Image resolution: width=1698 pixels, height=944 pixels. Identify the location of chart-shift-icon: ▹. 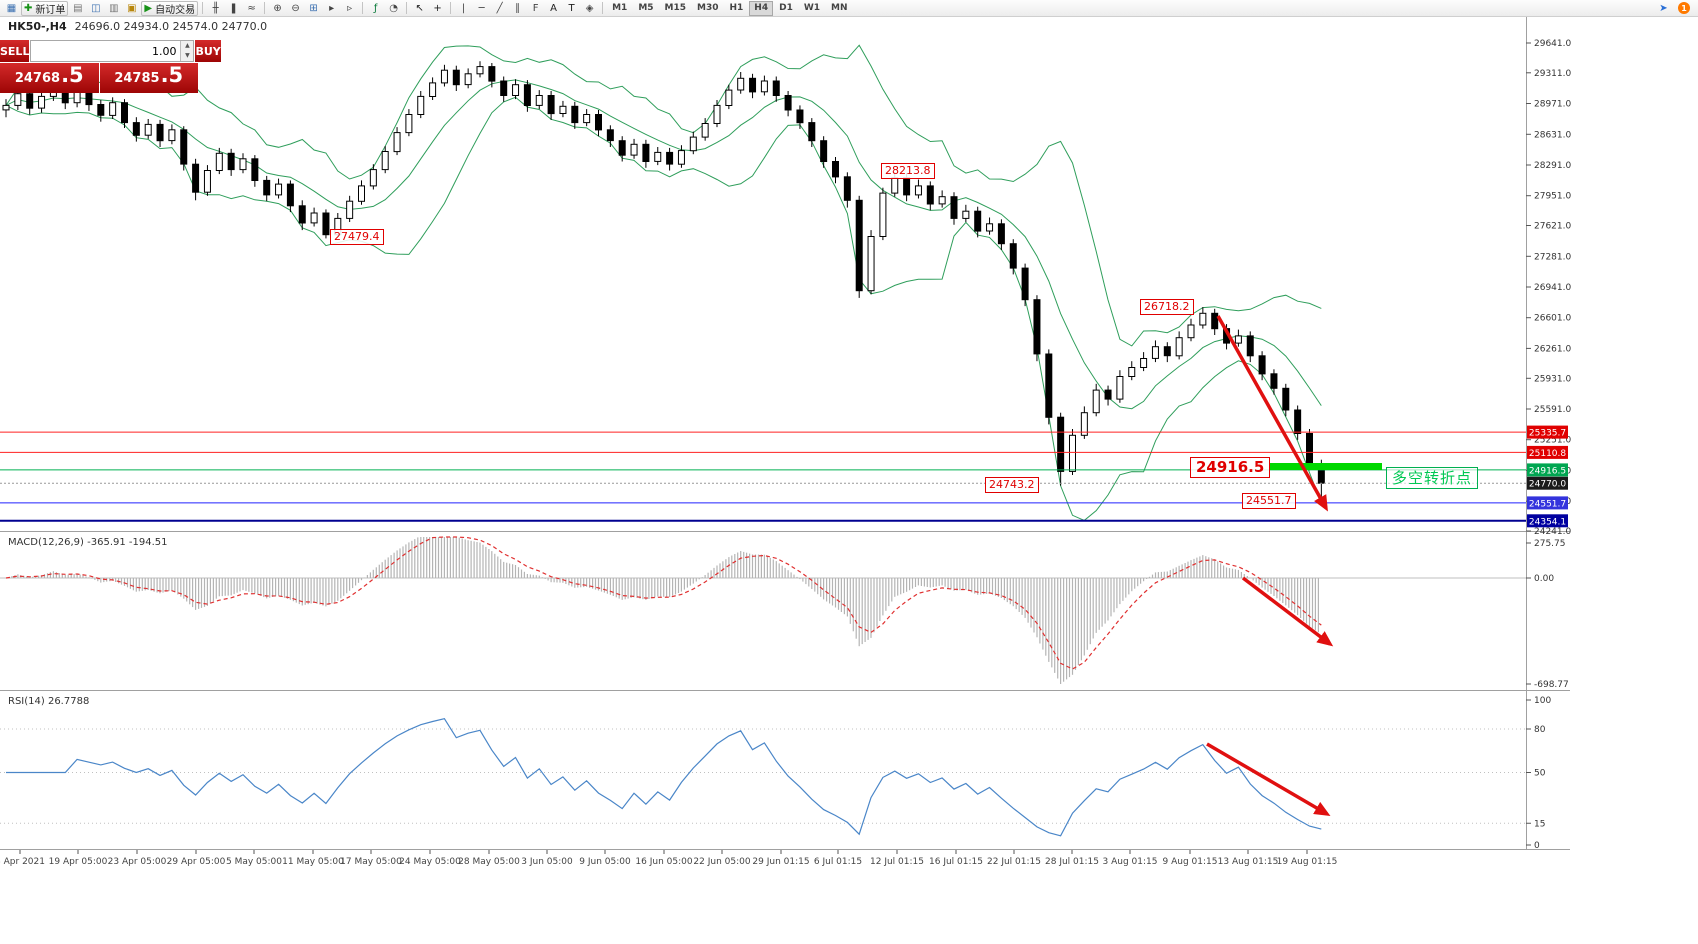
(349, 8).